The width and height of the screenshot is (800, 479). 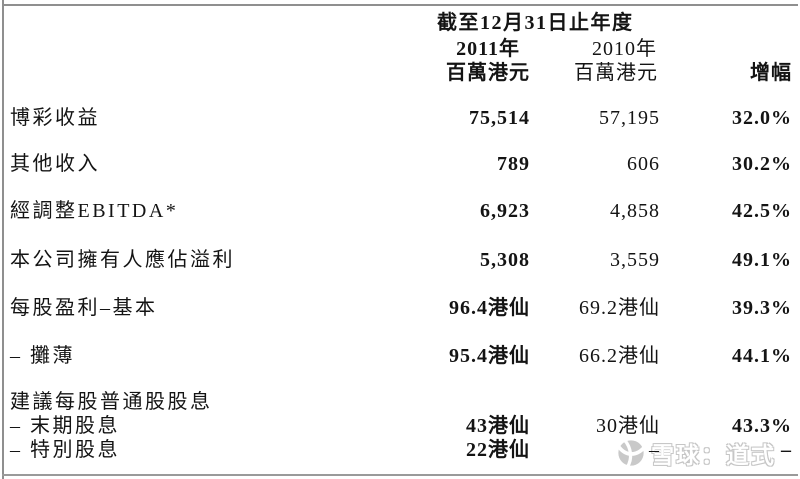 I want to click on value-2011, so click(x=480, y=402).